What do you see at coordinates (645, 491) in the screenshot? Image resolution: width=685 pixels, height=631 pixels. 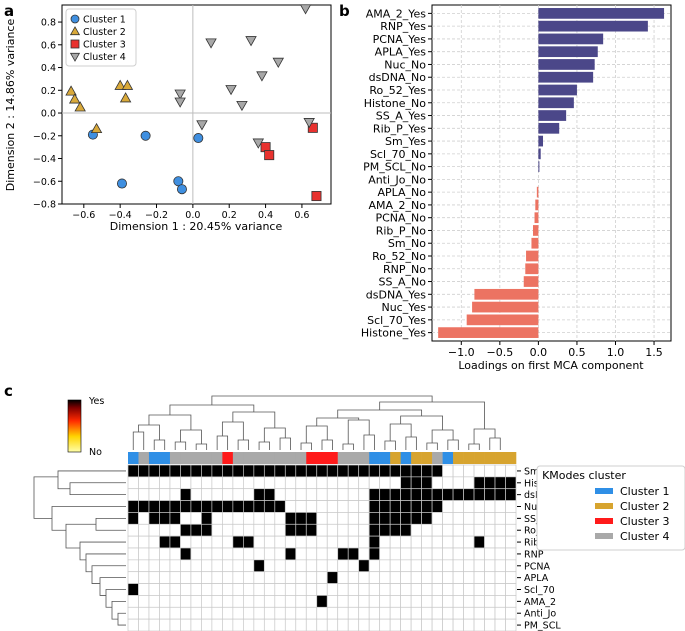 I see `kmodes-legend-label: Cluster 1` at bounding box center [645, 491].